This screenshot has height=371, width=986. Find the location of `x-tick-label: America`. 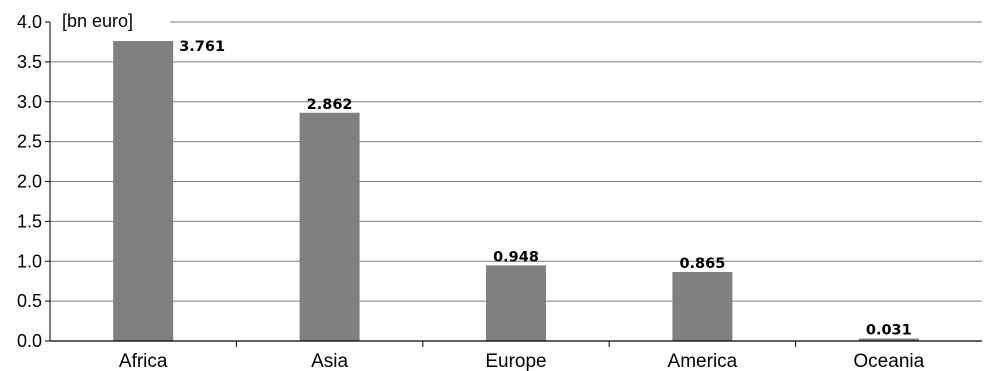

x-tick-label: America is located at coordinates (703, 361).